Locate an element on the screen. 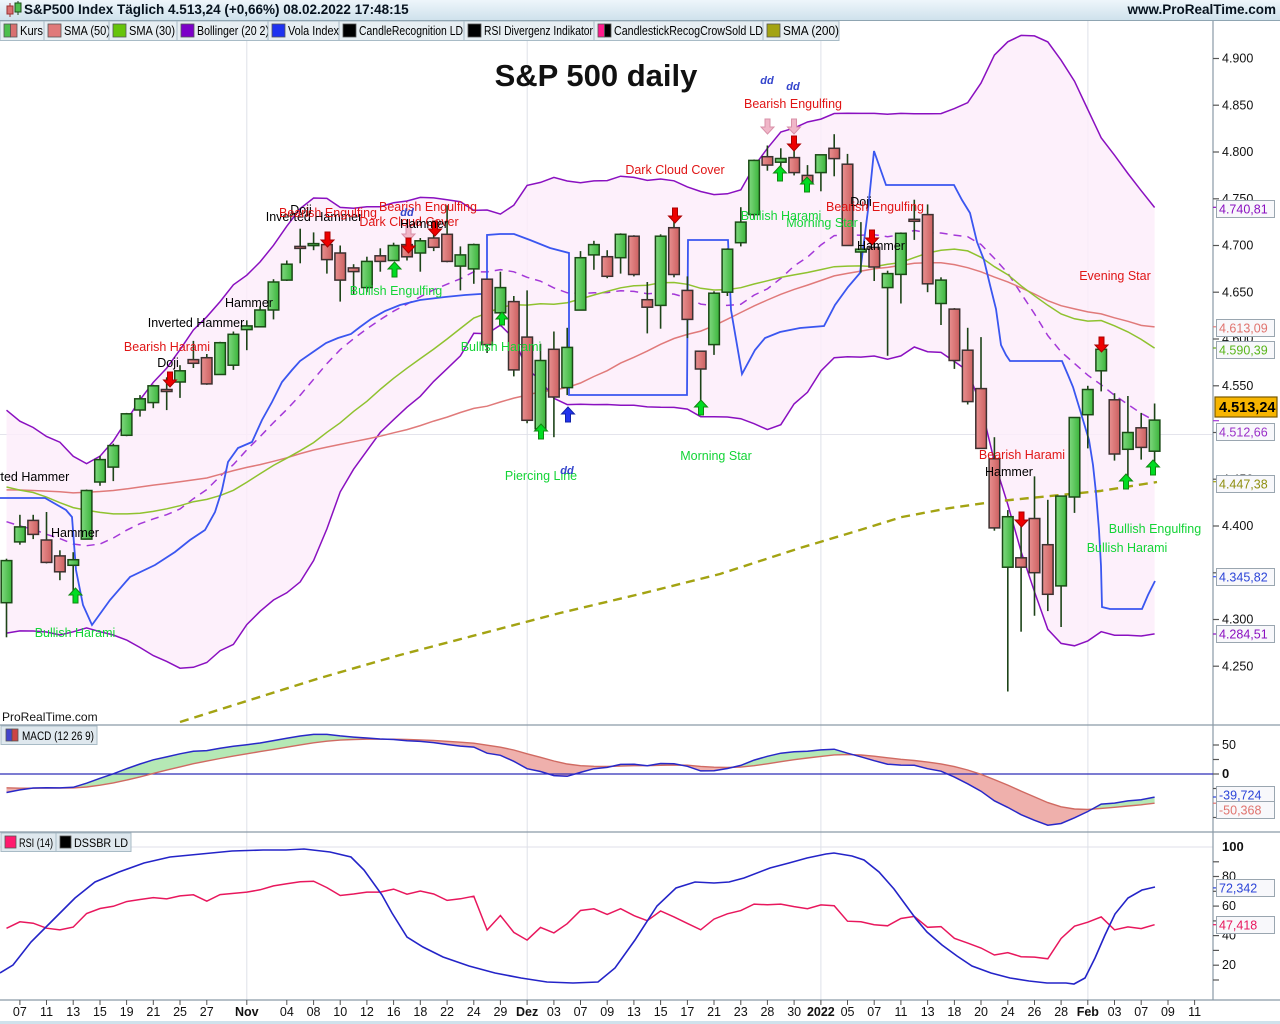 This screenshot has height=1024, width=1280. svg-text: 20 is located at coordinates (981, 1012).